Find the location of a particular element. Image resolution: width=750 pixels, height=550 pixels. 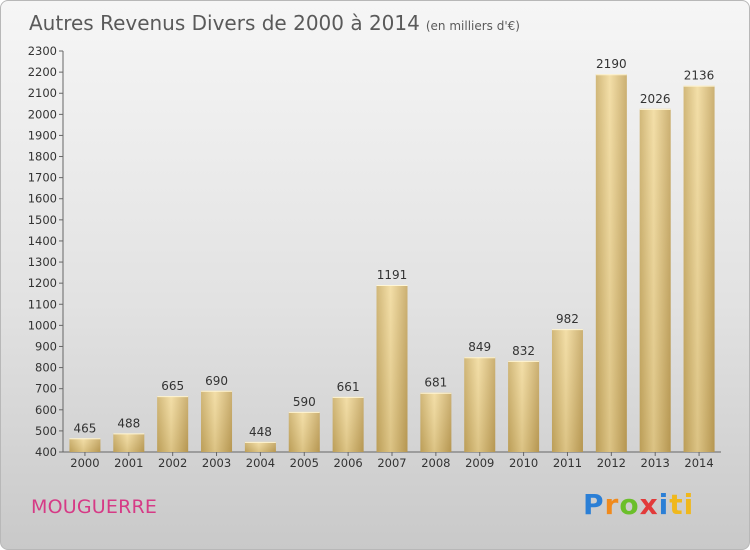

data-label: 2026 is located at coordinates (655, 99).